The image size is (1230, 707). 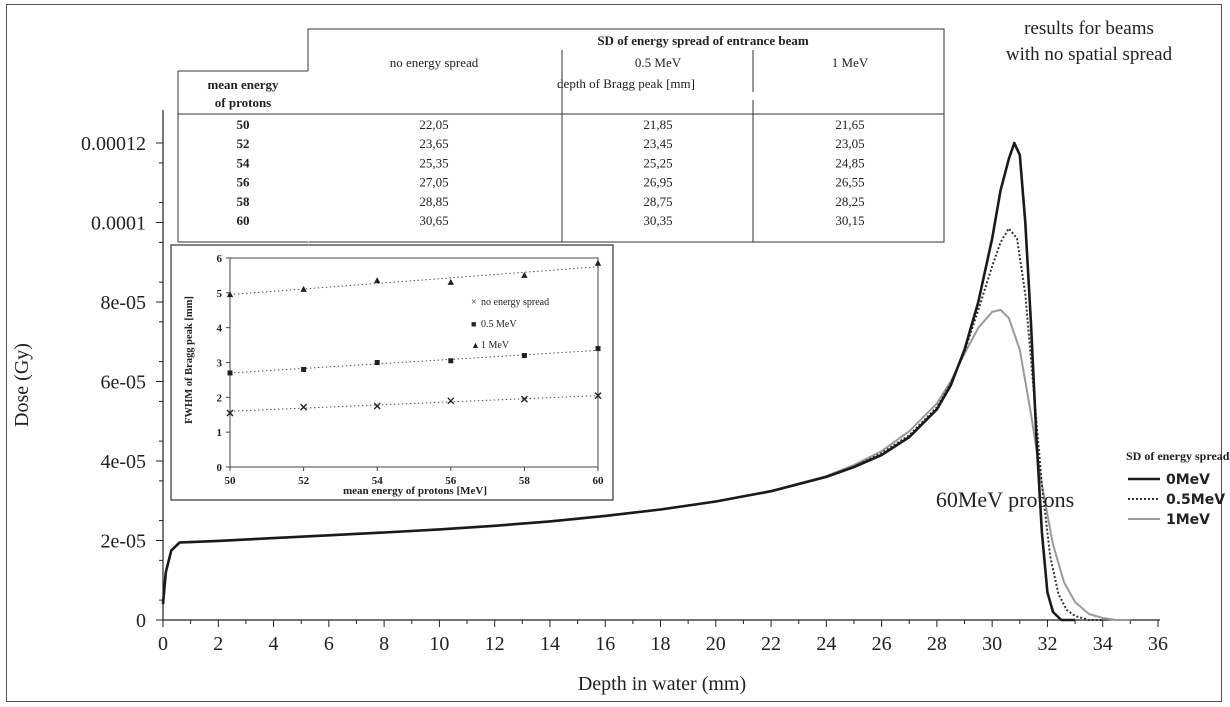 I want to click on inset-y-tick-label: 3, so click(x=220, y=364).